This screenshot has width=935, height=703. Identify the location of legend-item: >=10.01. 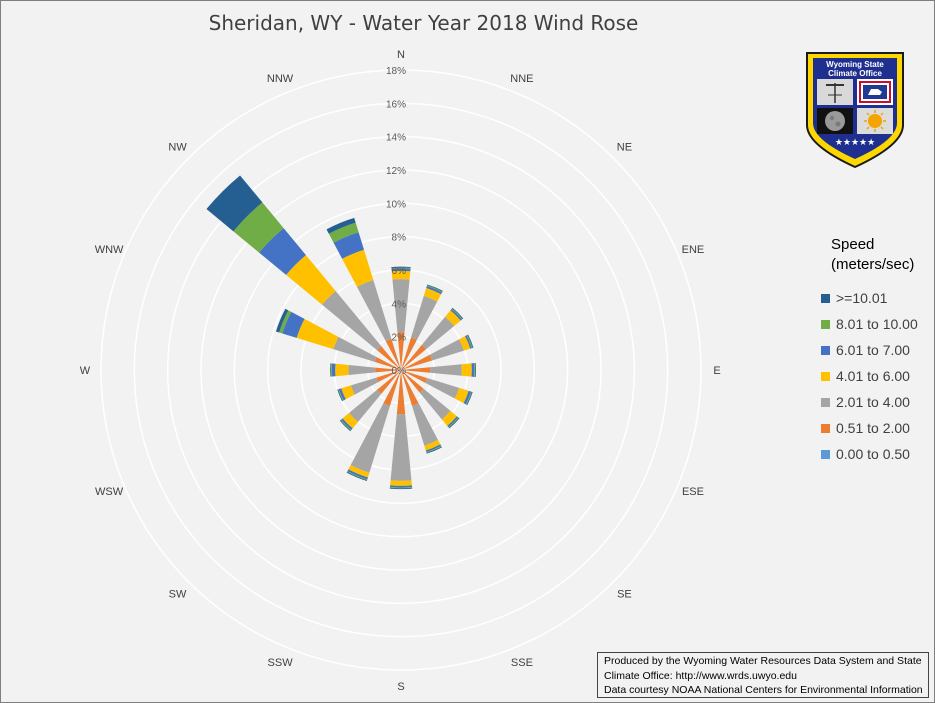
(876, 298).